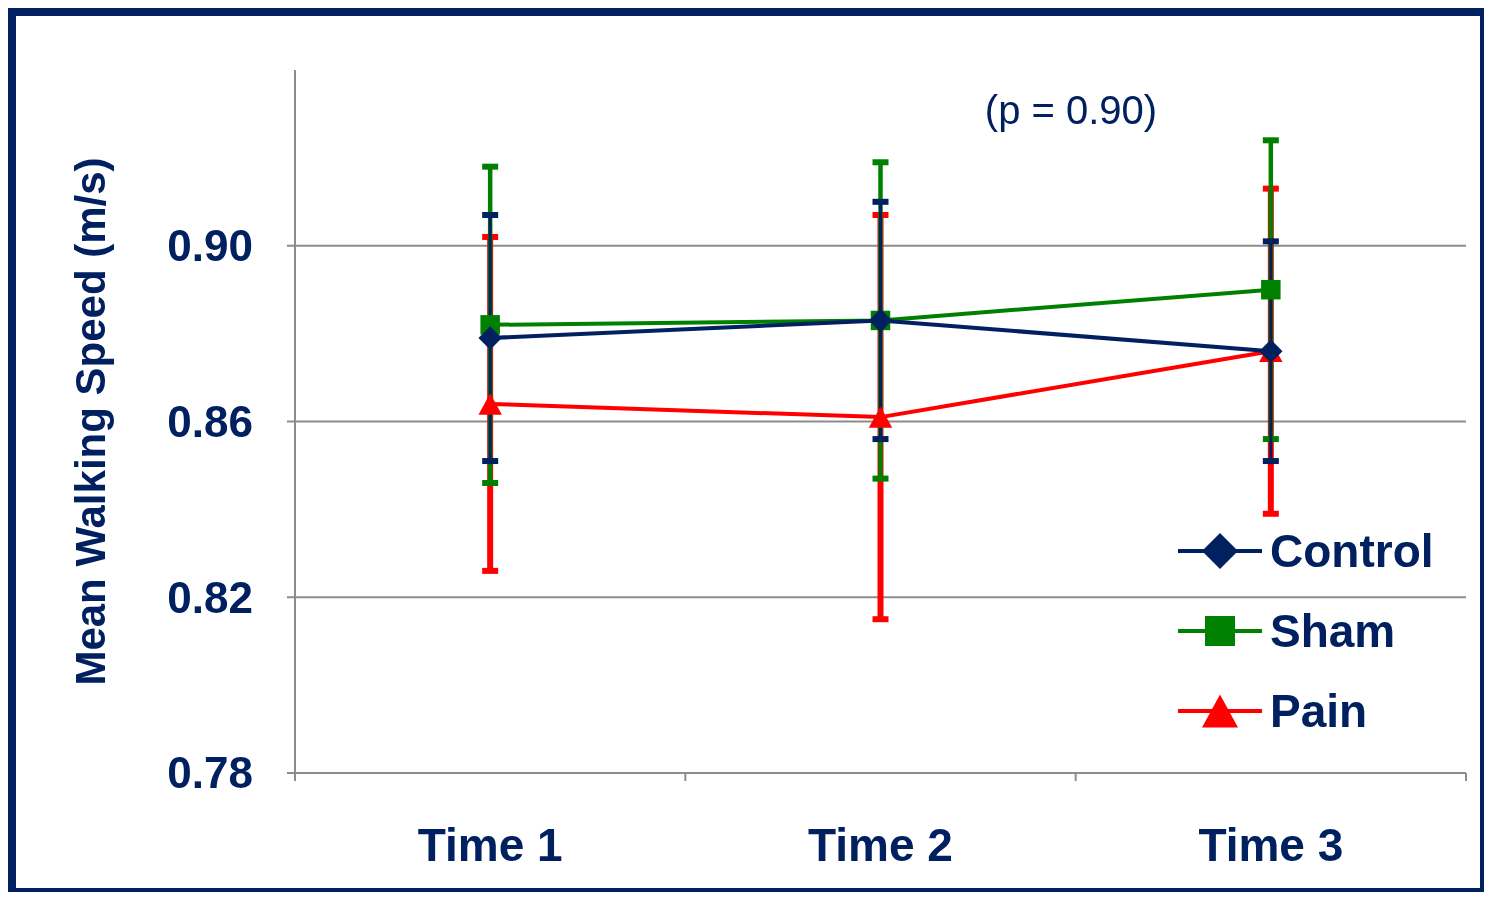 The width and height of the screenshot is (1492, 900). Describe the element at coordinates (1333, 631) in the screenshot. I see `legend-label: Sham` at that location.